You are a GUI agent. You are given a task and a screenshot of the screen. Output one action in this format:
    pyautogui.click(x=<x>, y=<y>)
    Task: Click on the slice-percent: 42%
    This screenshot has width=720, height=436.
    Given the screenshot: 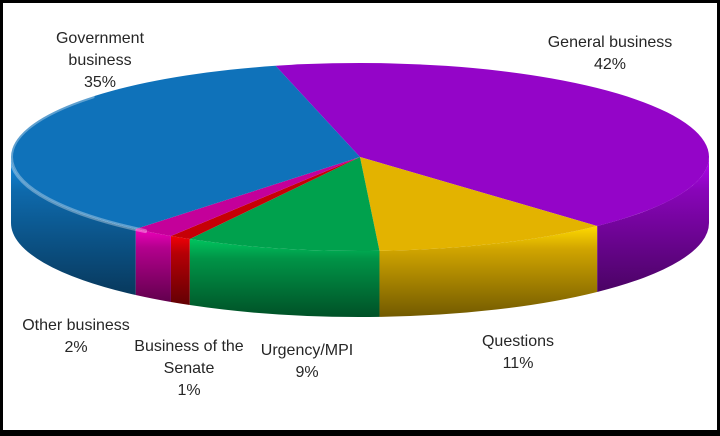 What is the action you would take?
    pyautogui.click(x=610, y=64)
    